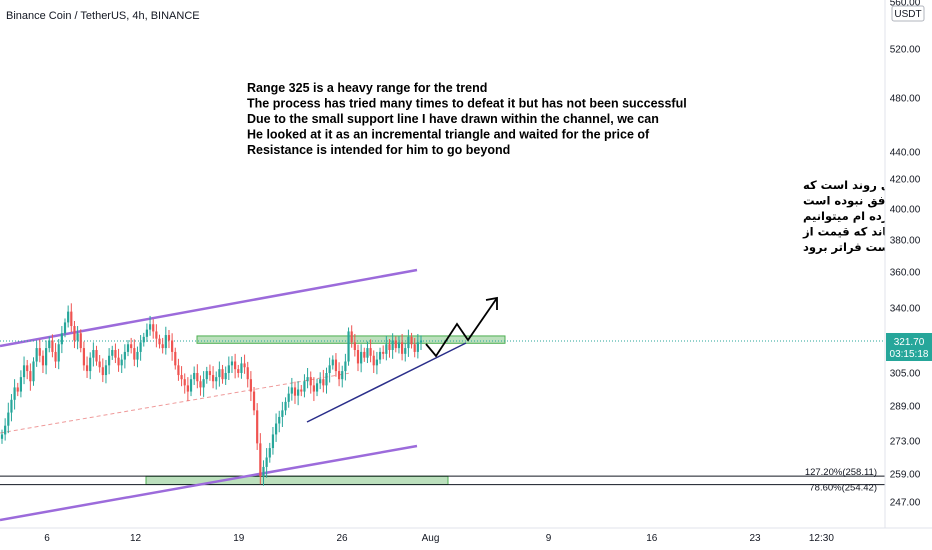 This screenshot has width=932, height=550. What do you see at coordinates (549, 538) in the screenshot?
I see `x-tick-label: 9` at bounding box center [549, 538].